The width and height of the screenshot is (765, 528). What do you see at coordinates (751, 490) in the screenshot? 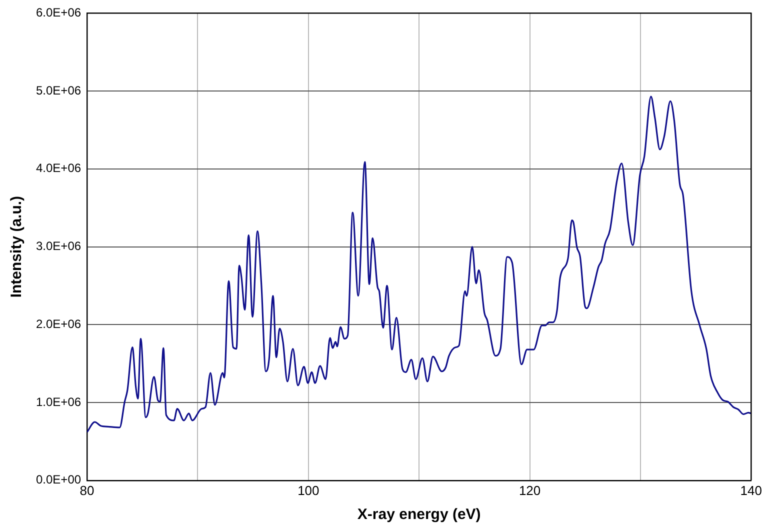
I see `x-tick-label: 140` at bounding box center [751, 490].